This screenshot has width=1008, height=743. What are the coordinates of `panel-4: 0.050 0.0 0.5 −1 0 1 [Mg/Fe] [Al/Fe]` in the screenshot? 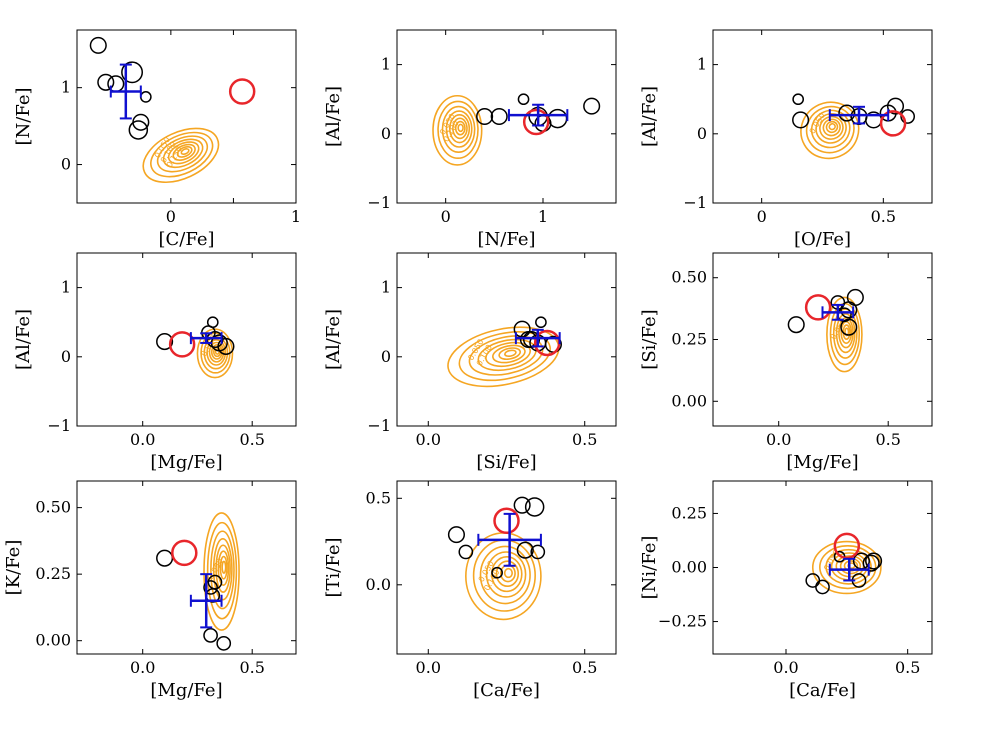 It's located at (155, 362).